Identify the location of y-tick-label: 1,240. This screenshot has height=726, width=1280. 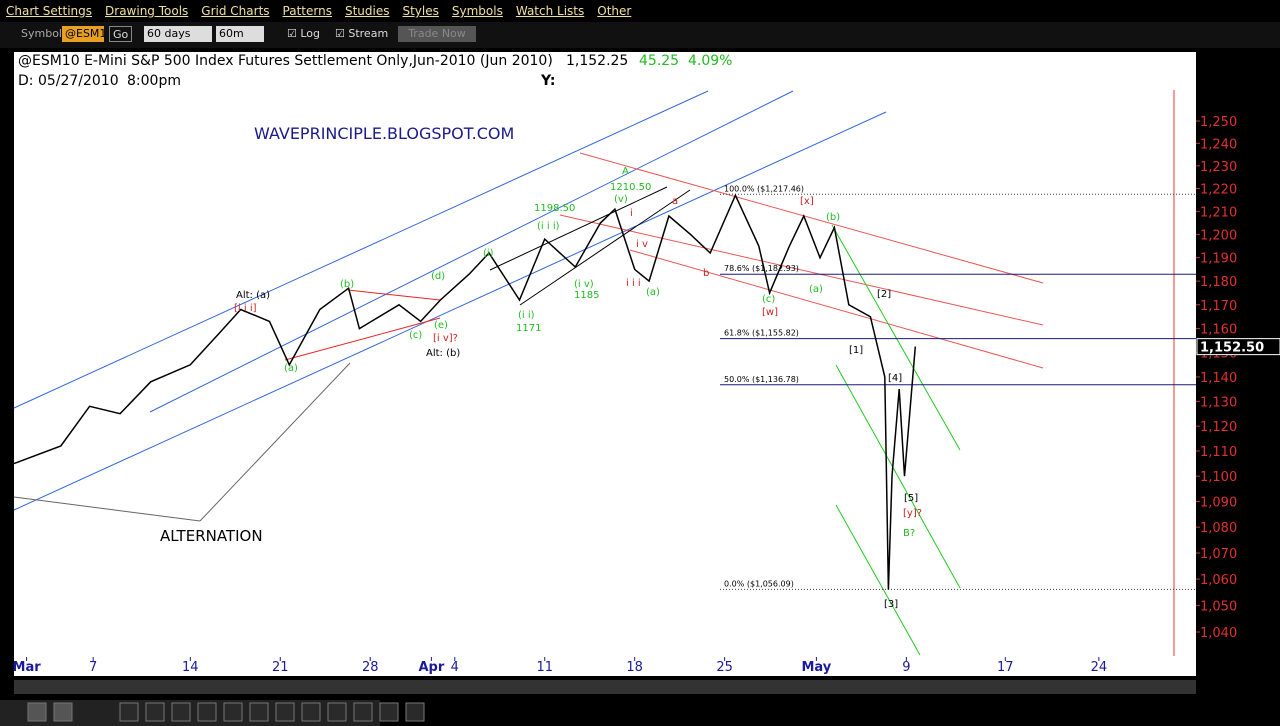
(1218, 144).